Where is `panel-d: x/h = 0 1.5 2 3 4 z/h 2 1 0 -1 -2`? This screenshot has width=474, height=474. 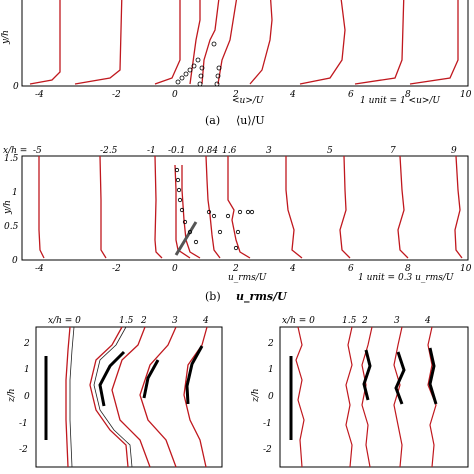 panel-d: x/h = 0 1.5 2 3 4 z/h 2 1 0 -1 -2 is located at coordinates (360, 392).